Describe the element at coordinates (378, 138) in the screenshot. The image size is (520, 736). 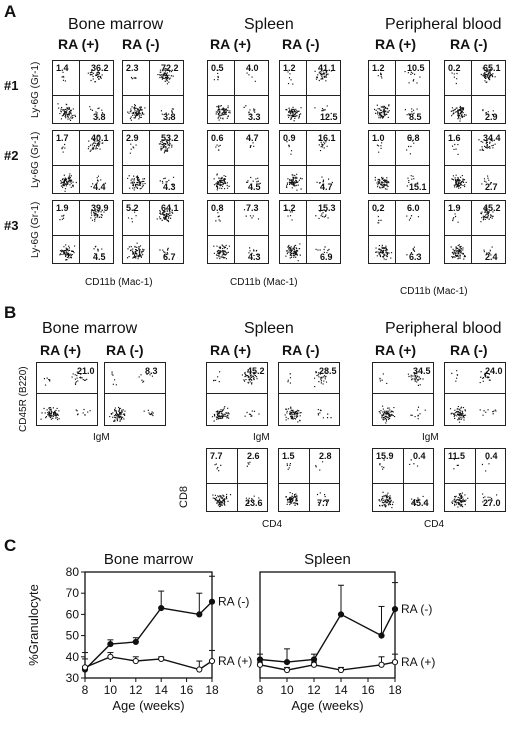
I see `quadrant-ul-value: 1.0` at that location.